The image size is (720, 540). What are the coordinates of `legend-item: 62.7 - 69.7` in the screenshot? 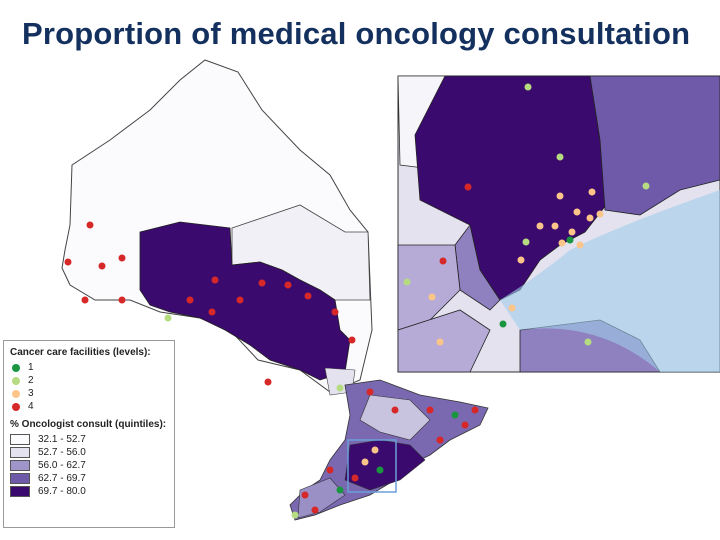 It's located at (89, 478).